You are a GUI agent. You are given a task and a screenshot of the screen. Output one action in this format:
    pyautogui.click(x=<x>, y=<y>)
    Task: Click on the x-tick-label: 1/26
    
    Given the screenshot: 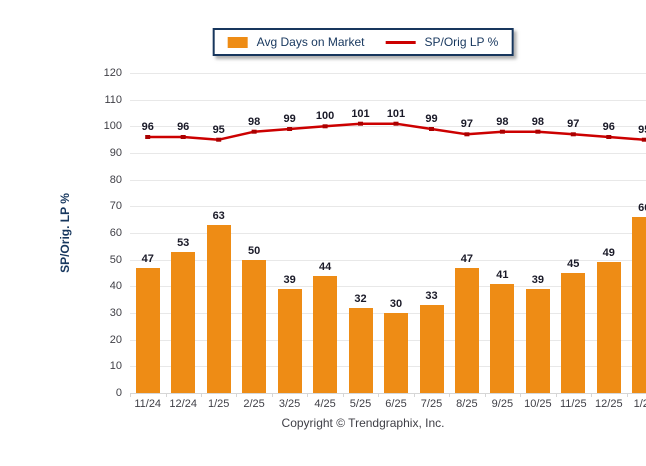 What is the action you would take?
    pyautogui.click(x=639, y=404)
    